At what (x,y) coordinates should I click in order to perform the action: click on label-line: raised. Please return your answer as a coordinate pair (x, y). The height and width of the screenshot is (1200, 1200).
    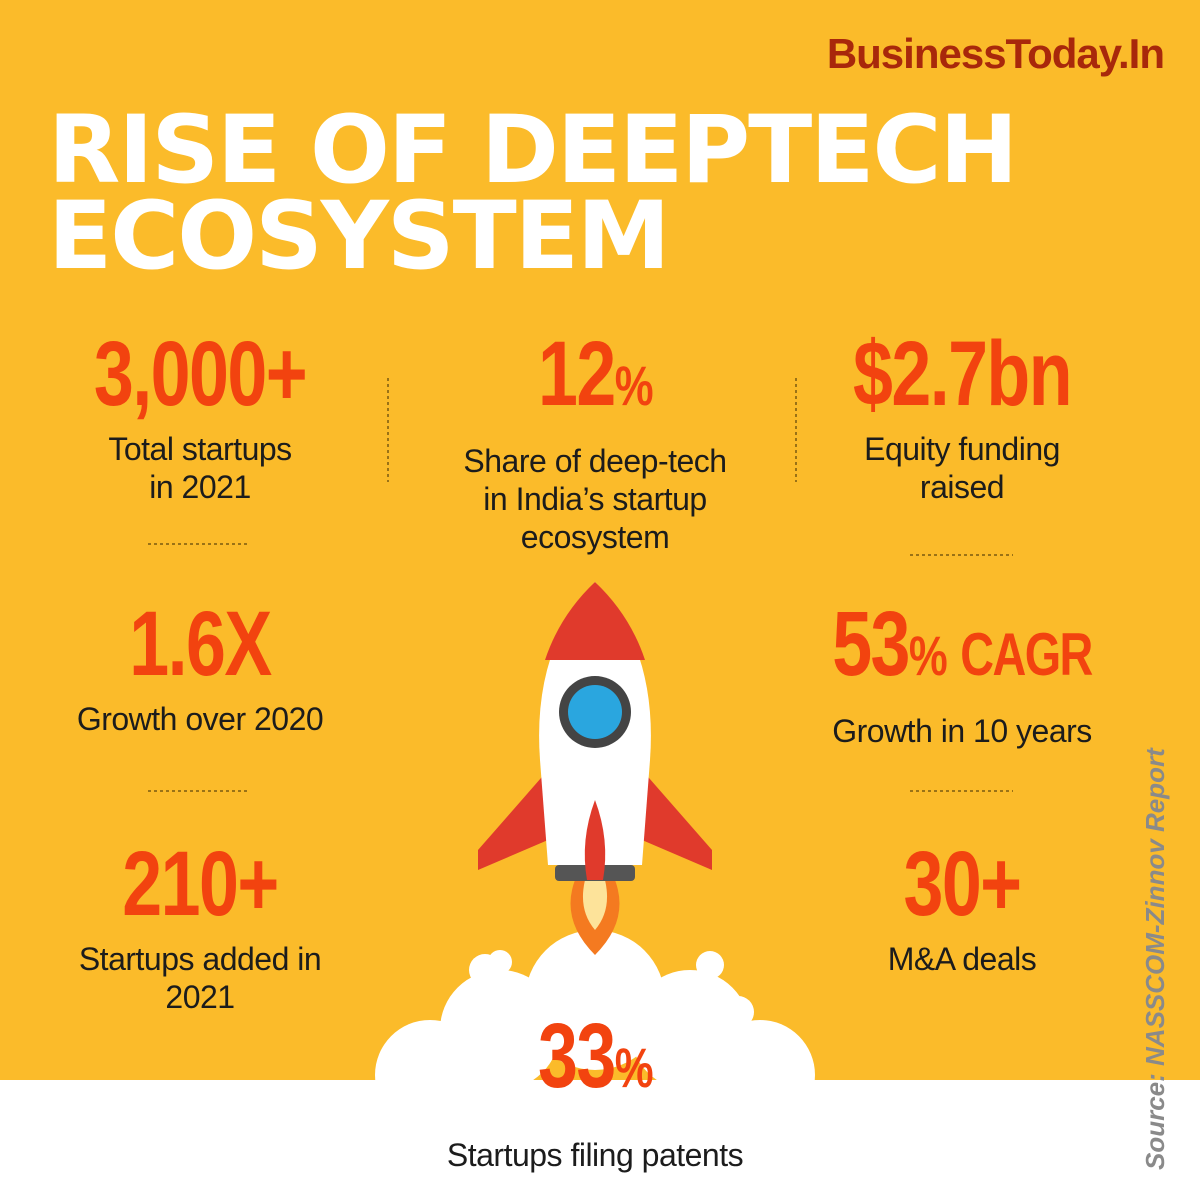
    Looking at the image, I should click on (962, 487).